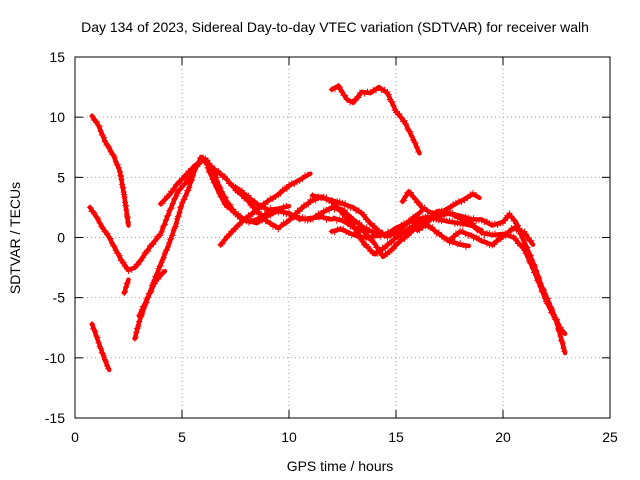  I want to click on y-tick-label: -5, so click(59, 298).